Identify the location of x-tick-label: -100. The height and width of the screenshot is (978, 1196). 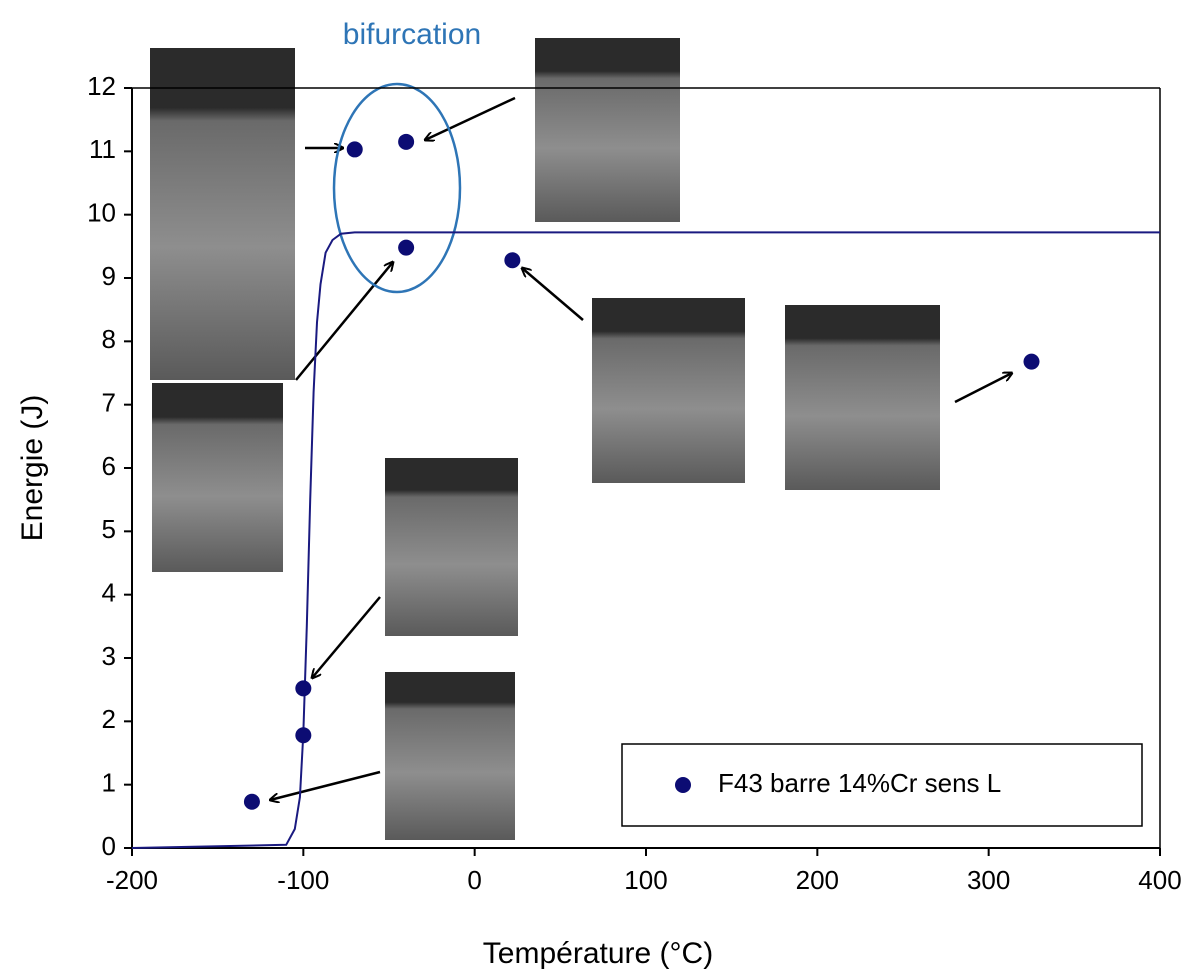
(303, 880).